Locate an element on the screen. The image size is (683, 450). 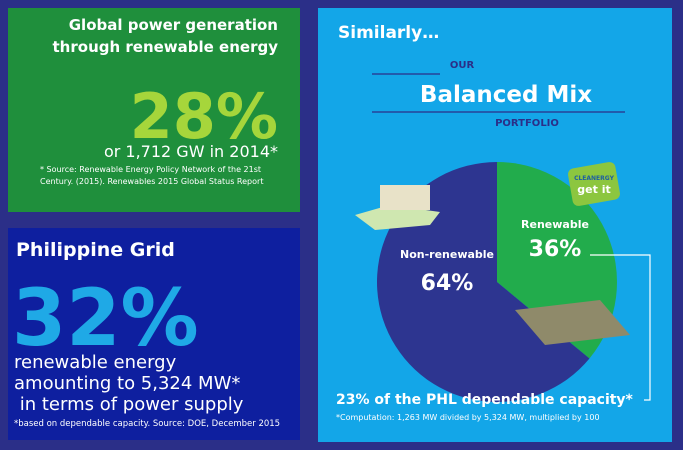
connector is located at coordinates (620, 327).